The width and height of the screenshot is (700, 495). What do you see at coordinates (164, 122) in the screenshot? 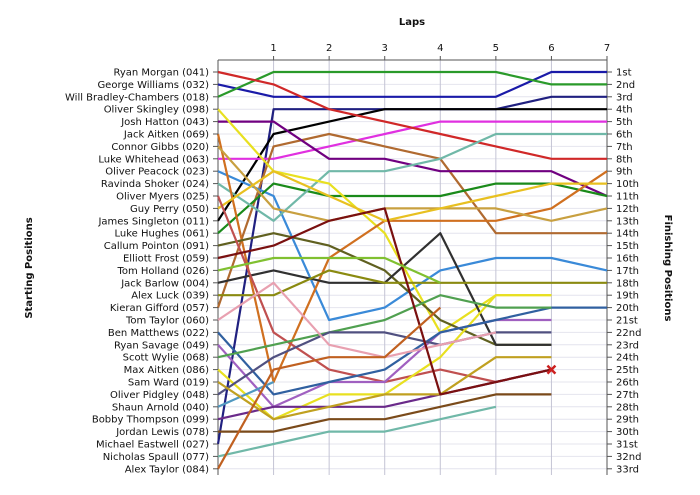
I see `driver-label: Josh Hatton (043)` at bounding box center [164, 122].